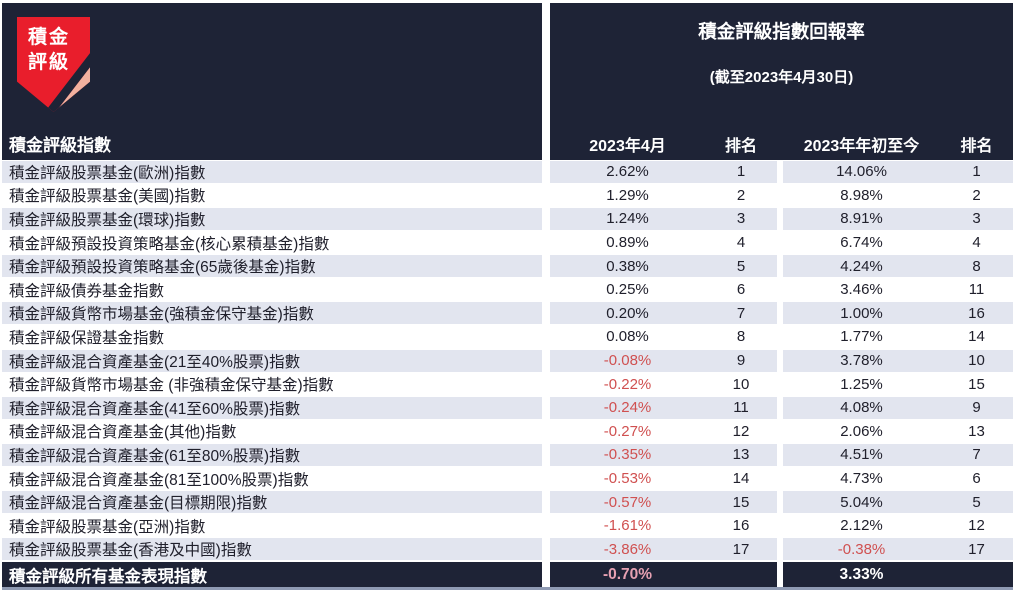 The image size is (1024, 593). I want to click on ytd-rank: 3, so click(976, 219).